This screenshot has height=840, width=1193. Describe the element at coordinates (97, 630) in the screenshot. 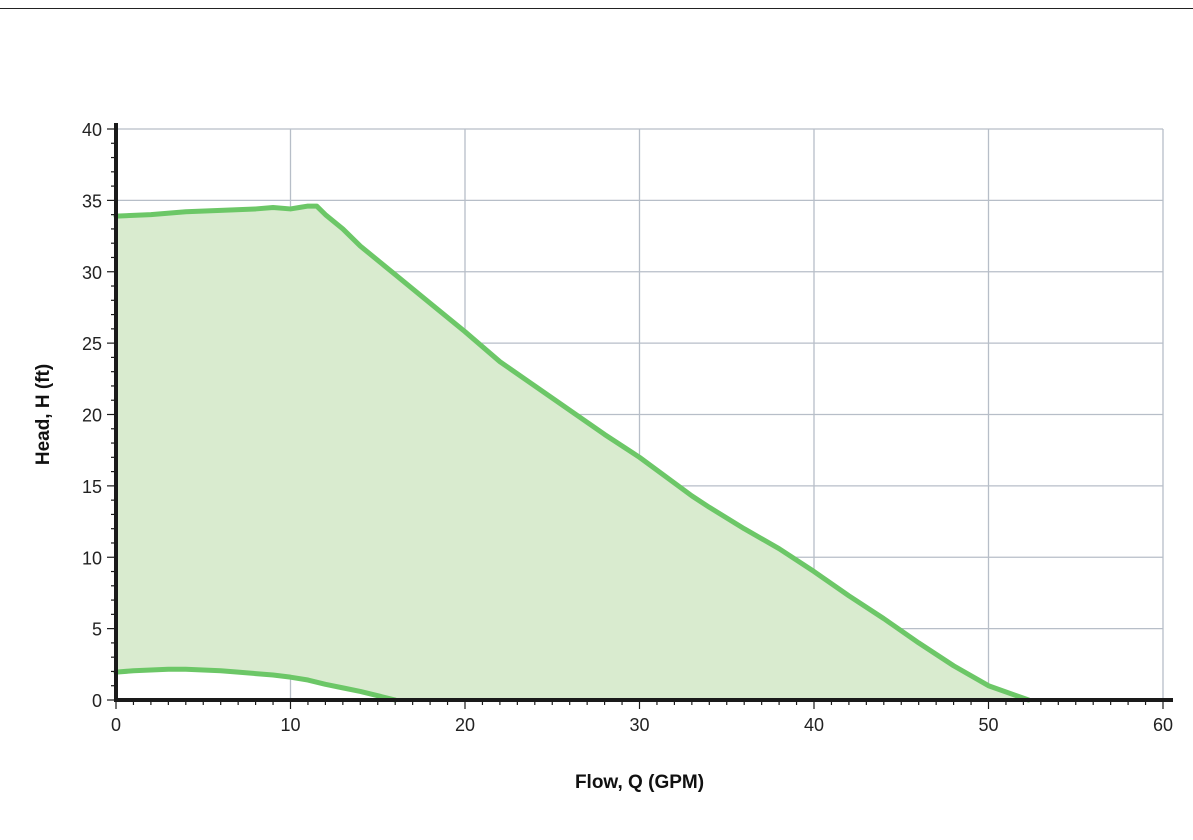

I see `y-tick-label: 5` at that location.